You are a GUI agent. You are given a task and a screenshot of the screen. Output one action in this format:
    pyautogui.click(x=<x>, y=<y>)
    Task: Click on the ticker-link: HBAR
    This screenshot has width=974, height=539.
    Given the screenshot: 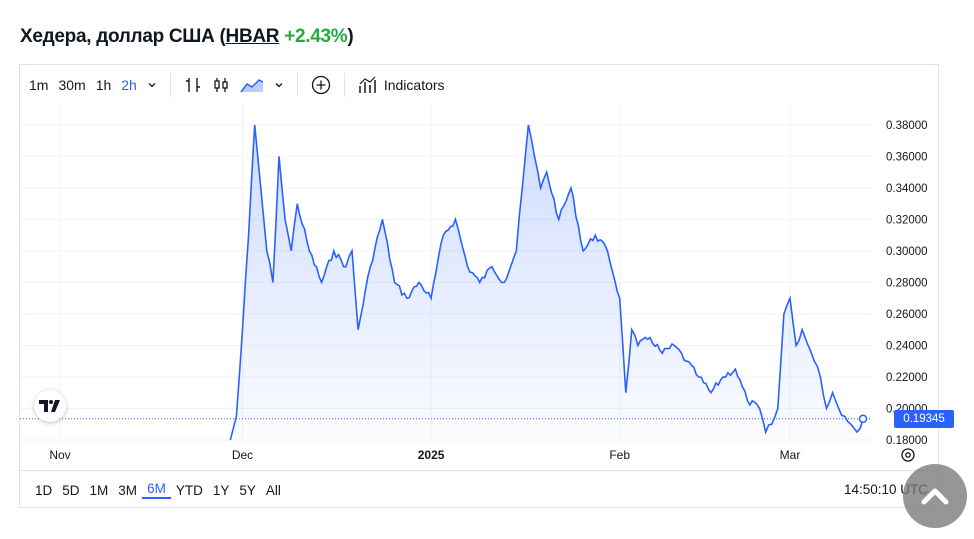 What is the action you would take?
    pyautogui.click(x=252, y=36)
    